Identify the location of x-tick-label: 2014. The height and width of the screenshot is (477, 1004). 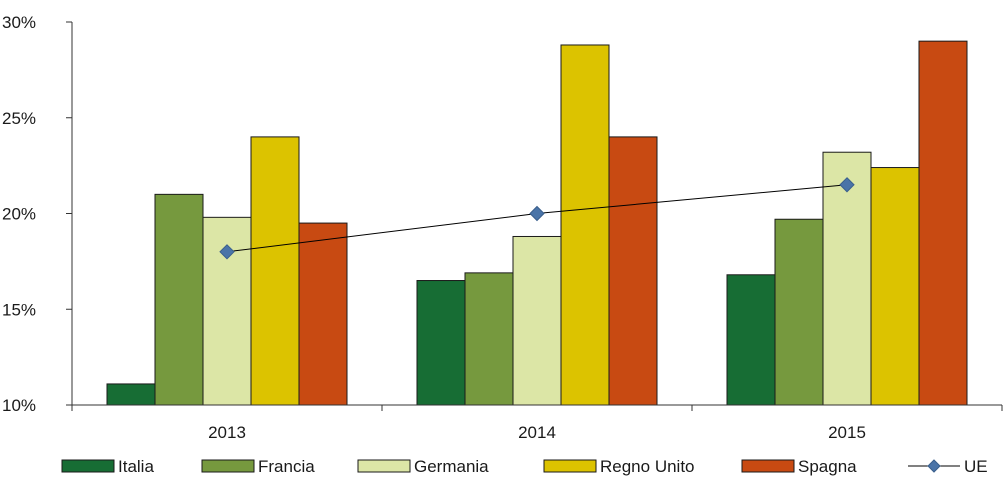
(537, 432).